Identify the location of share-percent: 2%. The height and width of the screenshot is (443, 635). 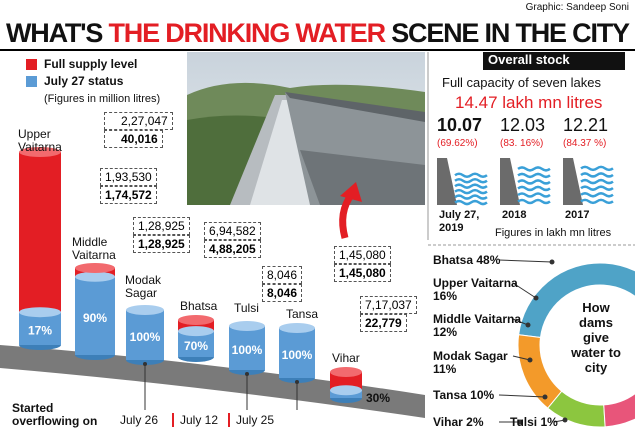
(475, 422).